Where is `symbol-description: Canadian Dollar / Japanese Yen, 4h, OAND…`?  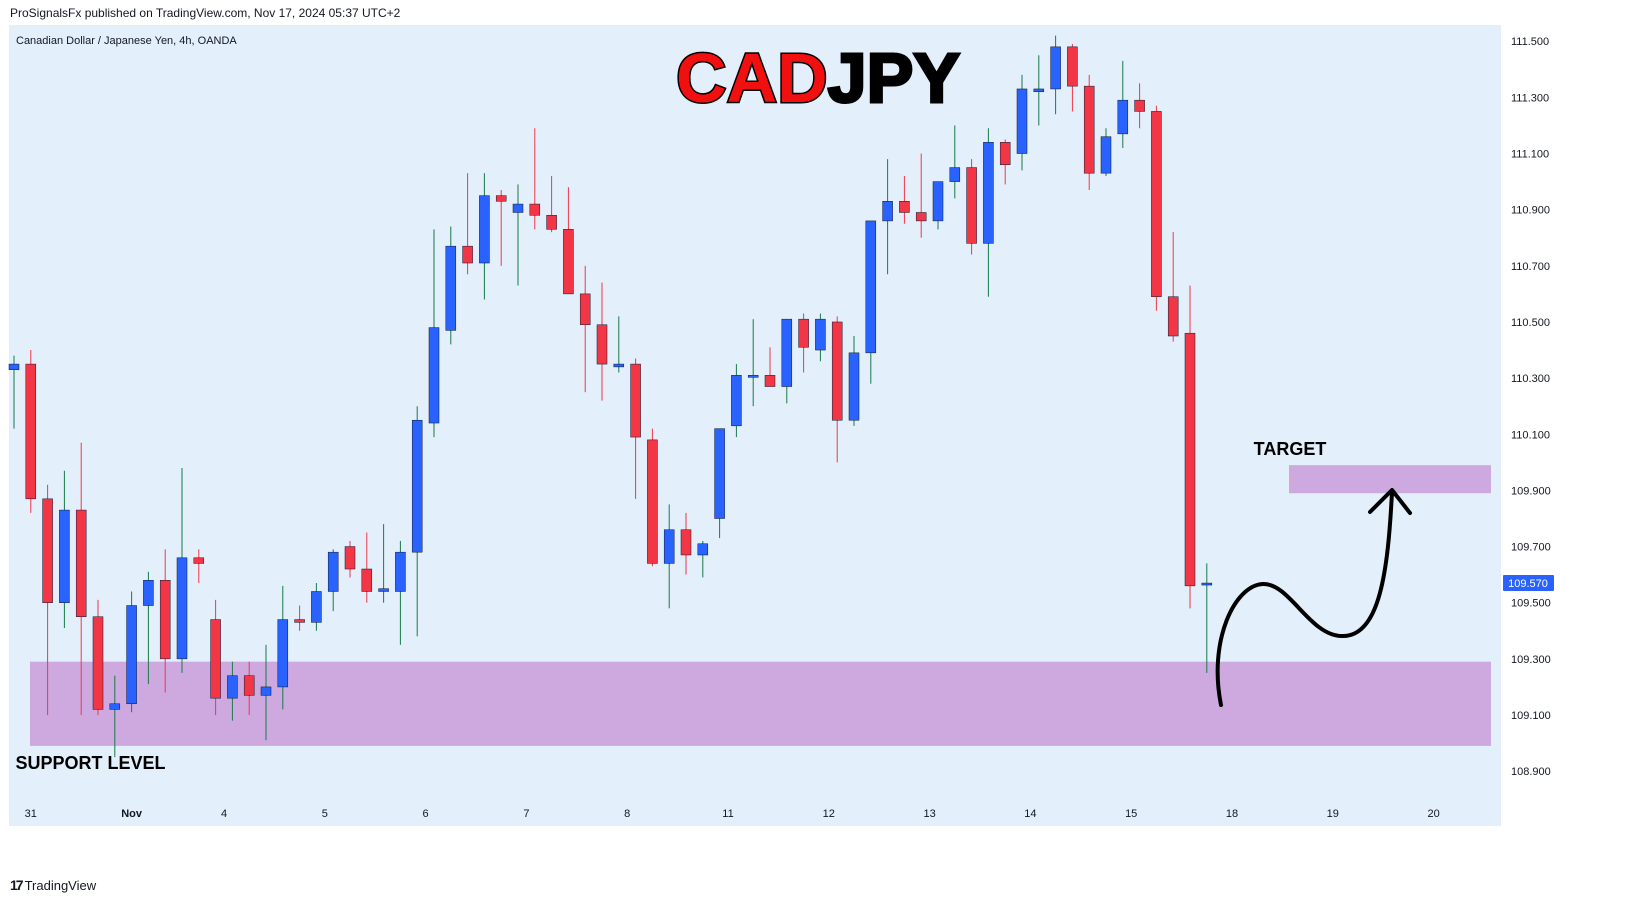 symbol-description: Canadian Dollar / Japanese Yen, 4h, OAND… is located at coordinates (126, 41).